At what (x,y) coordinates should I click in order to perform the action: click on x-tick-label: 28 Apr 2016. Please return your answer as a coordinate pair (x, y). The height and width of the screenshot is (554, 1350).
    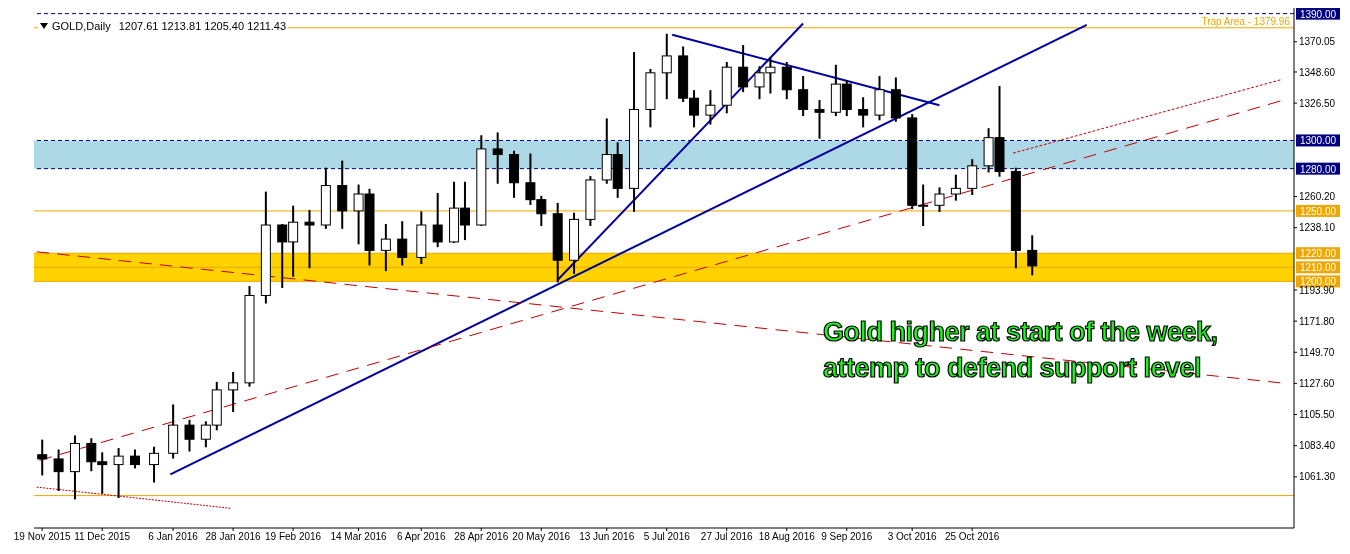
    Looking at the image, I should click on (481, 537).